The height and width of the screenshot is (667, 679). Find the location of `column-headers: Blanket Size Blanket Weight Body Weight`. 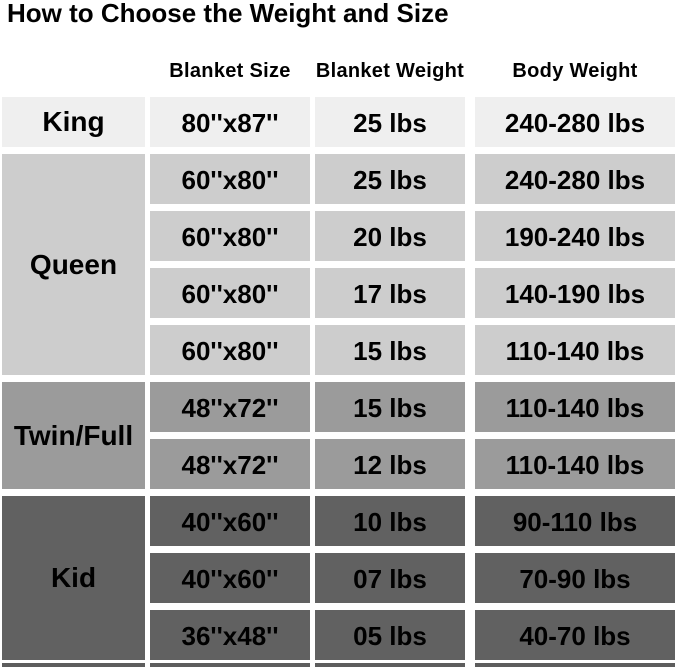

column-headers: Blanket Size Blanket Weight Body Weight is located at coordinates (412, 71).